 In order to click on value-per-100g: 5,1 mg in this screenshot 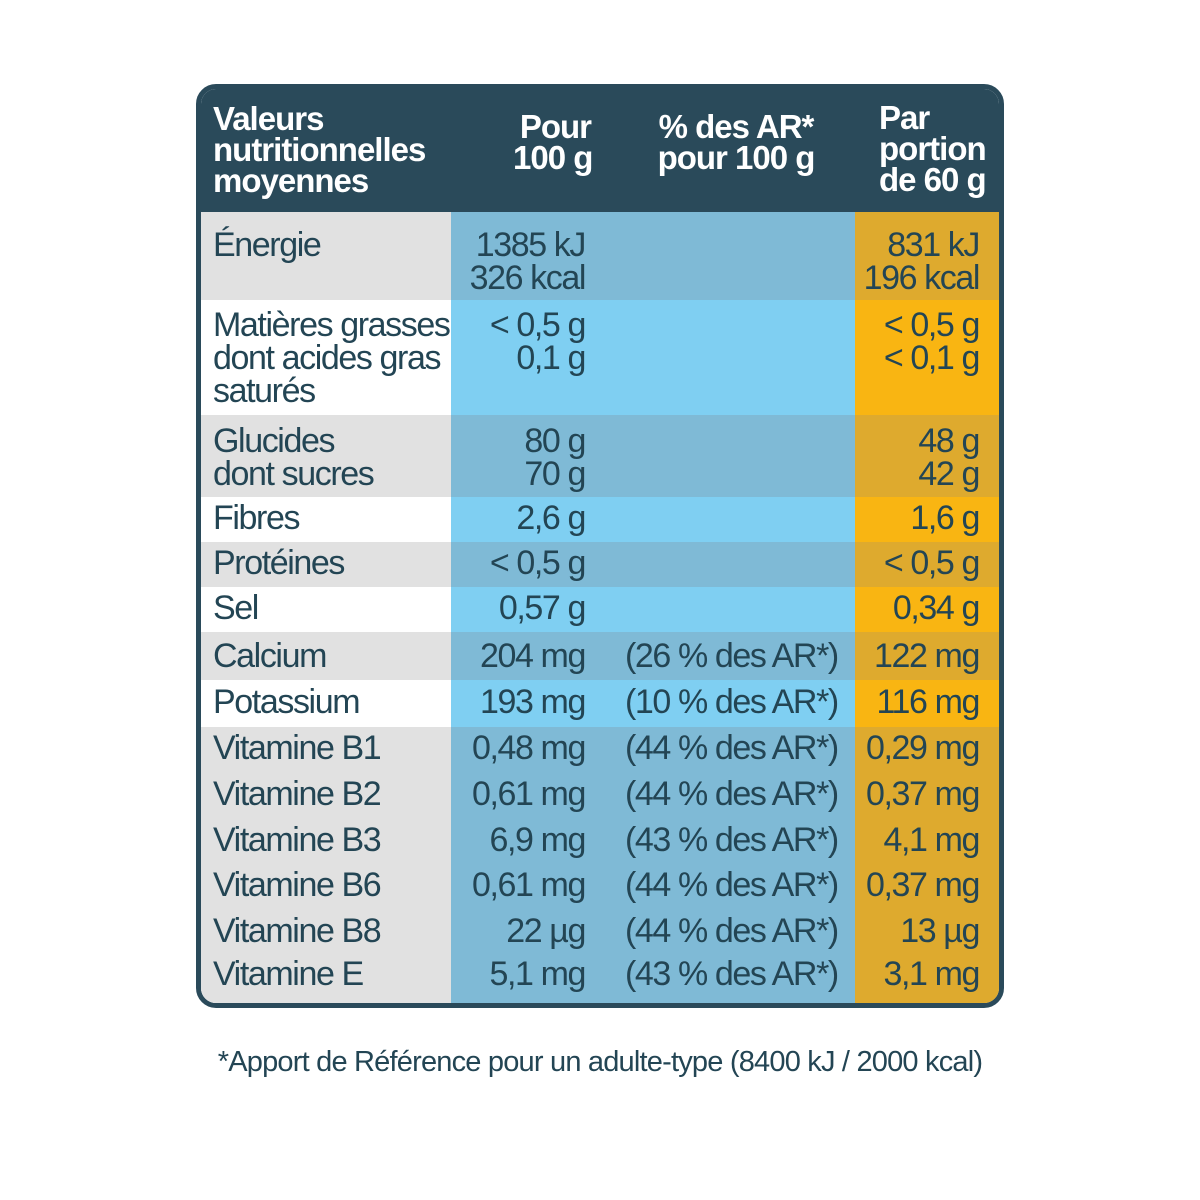, I will do `click(537, 974)`.